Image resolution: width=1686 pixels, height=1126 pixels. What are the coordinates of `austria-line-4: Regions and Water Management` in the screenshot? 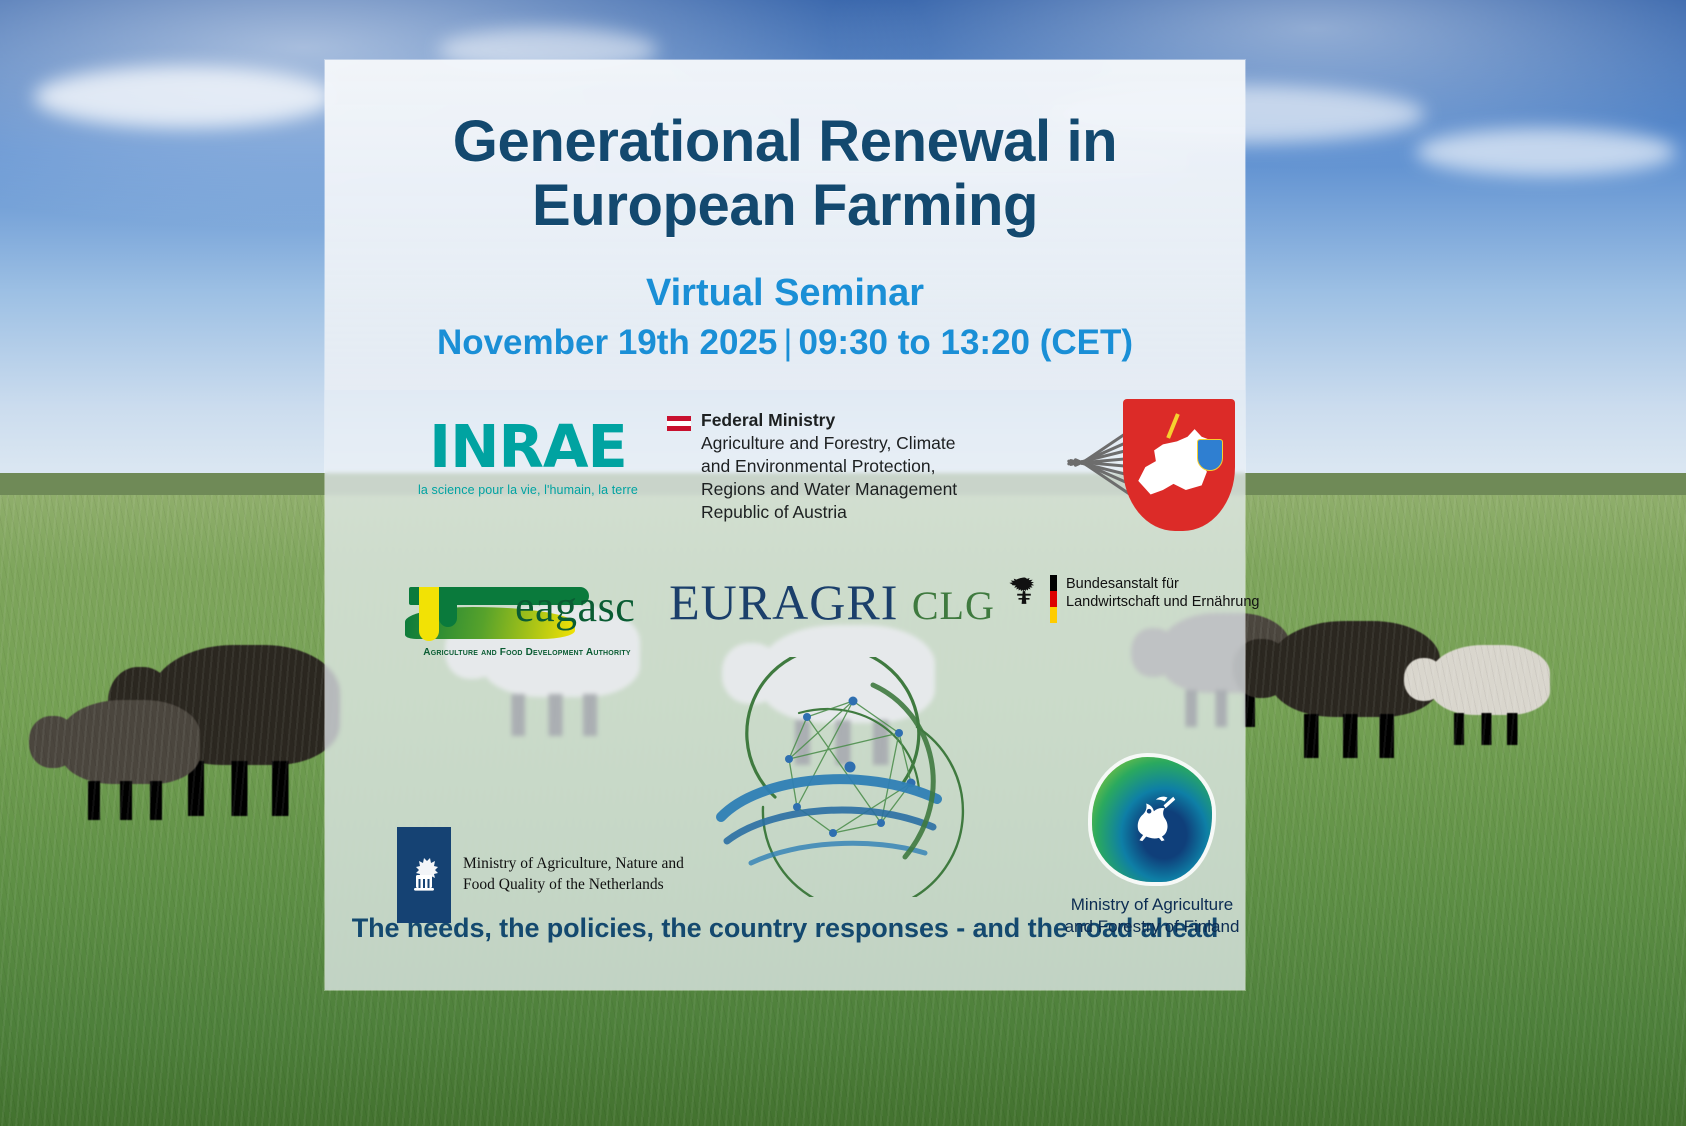 It's located at (829, 488).